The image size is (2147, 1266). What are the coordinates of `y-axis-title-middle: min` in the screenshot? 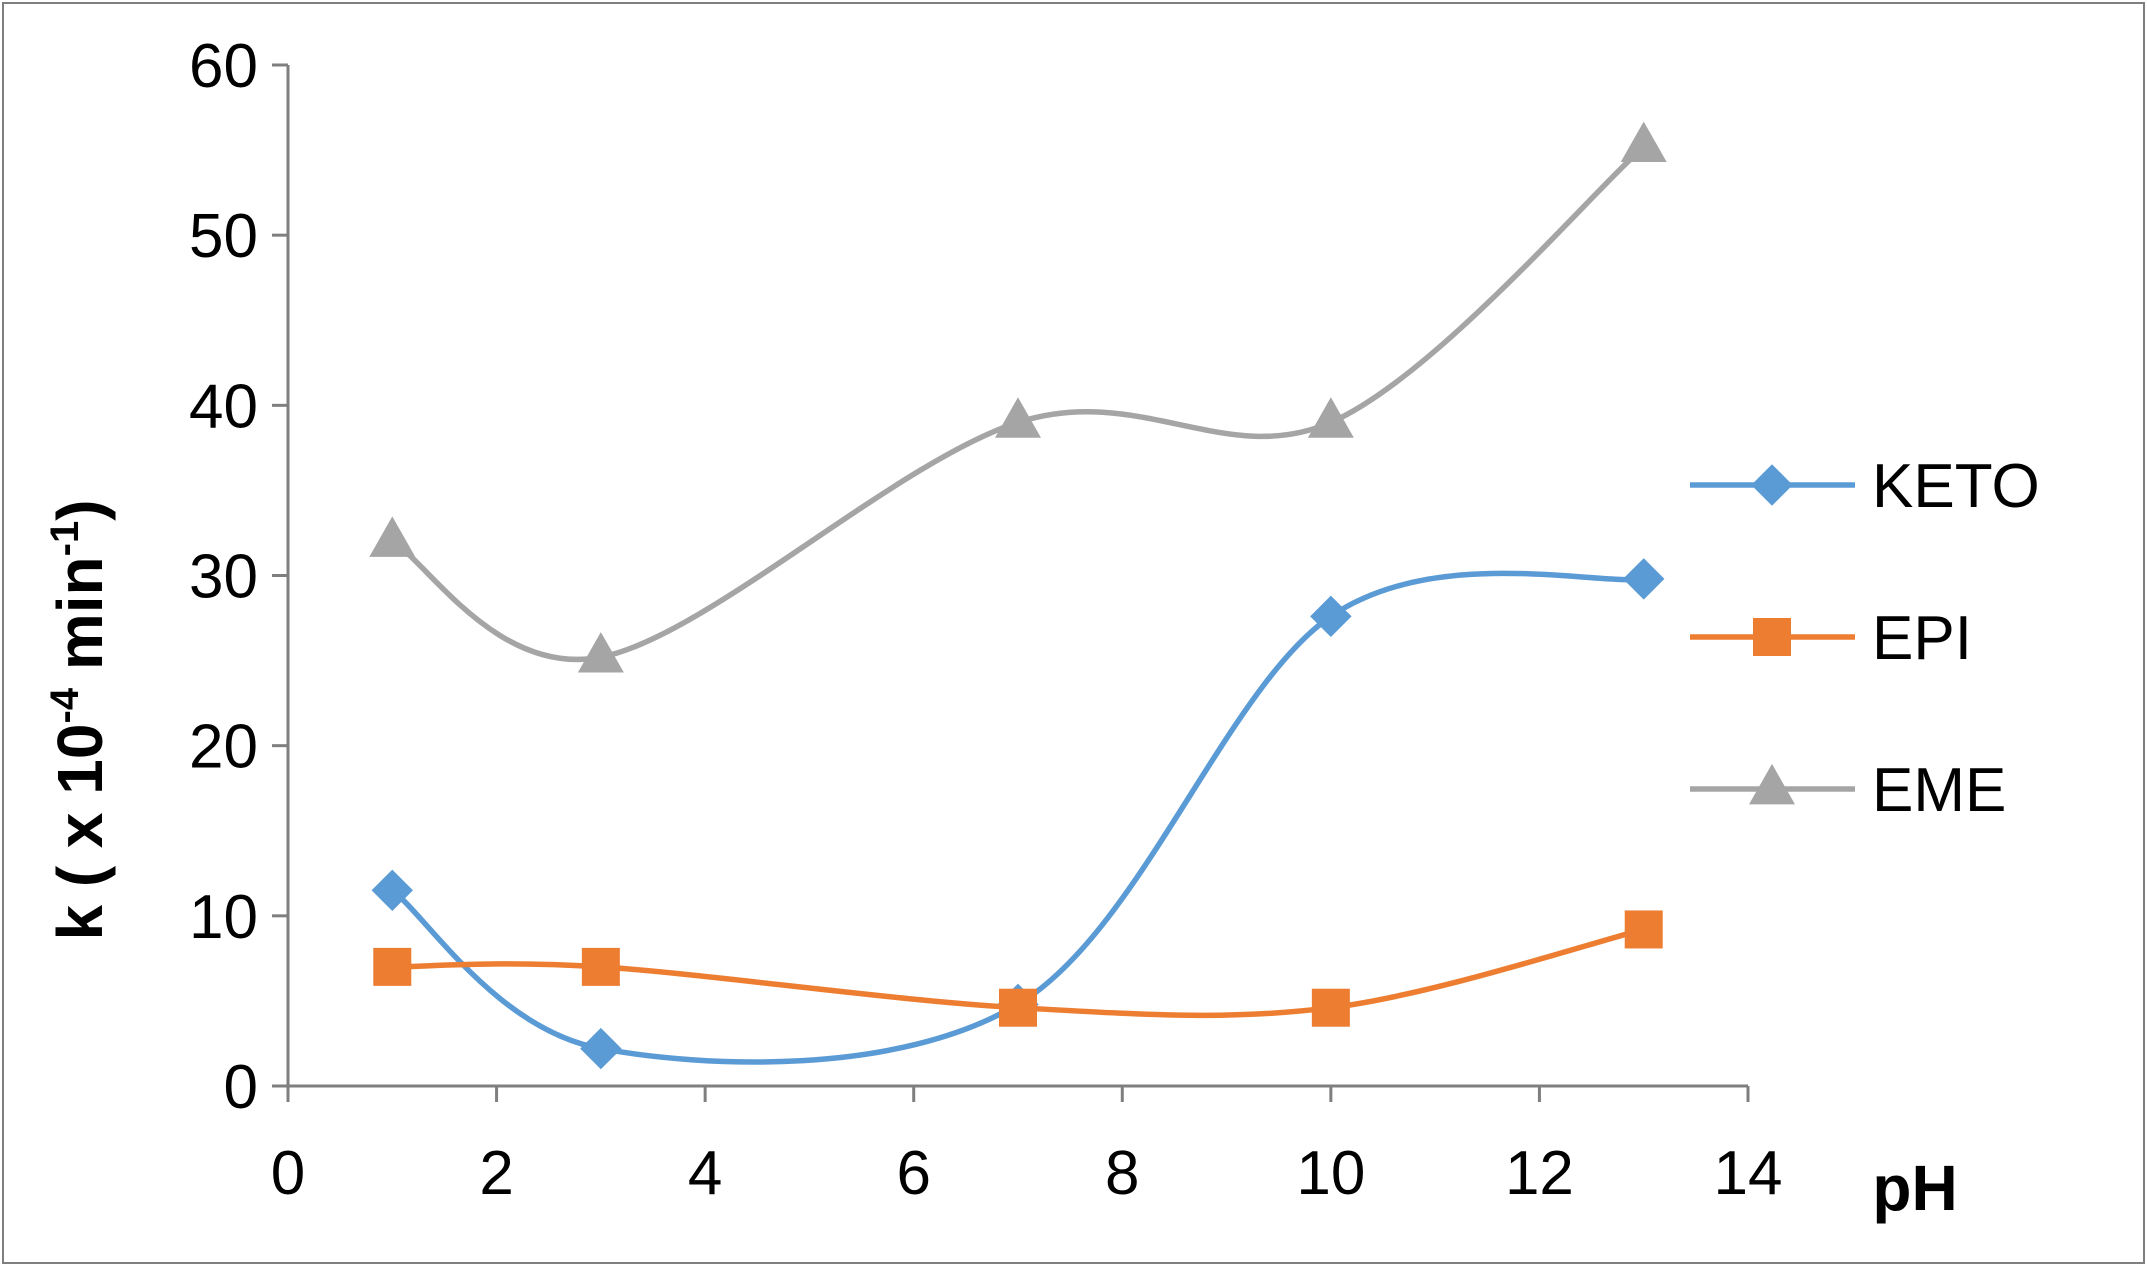 It's located at (80, 622).